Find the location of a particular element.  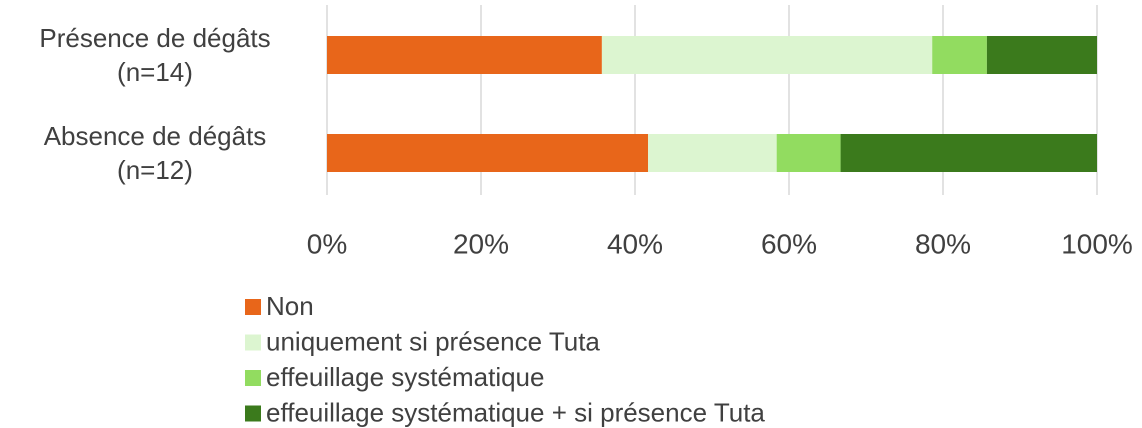

x-tick-label: 60% is located at coordinates (789, 243).